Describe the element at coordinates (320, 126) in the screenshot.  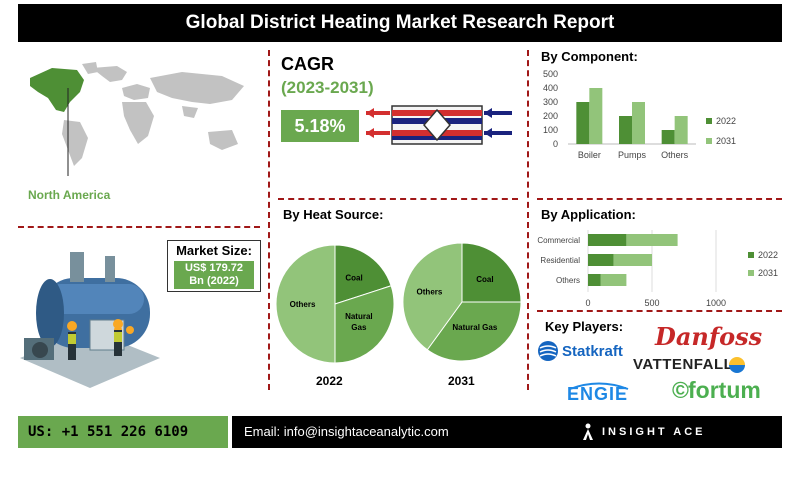
I see `cagr-value: 5.18%` at that location.